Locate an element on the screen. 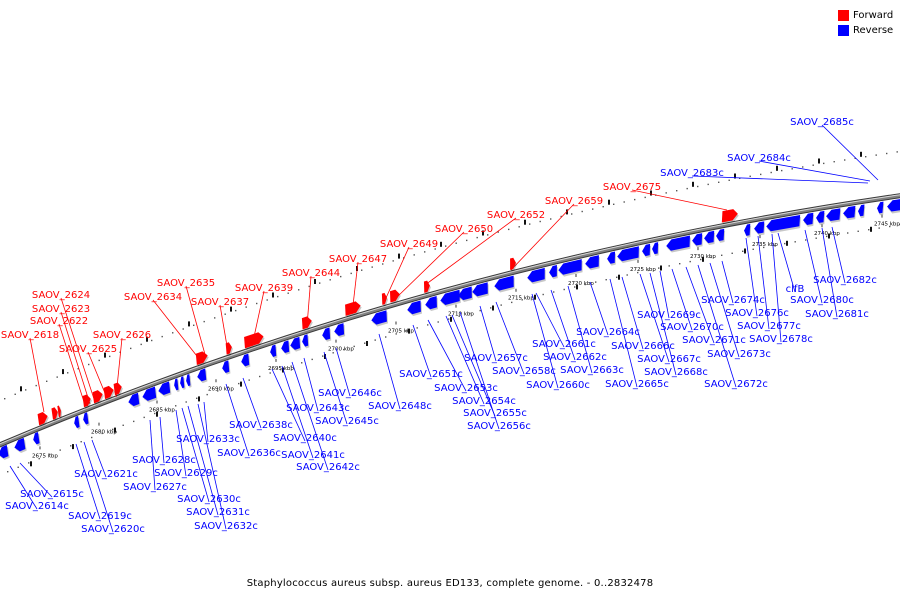 The width and height of the screenshot is (900, 600). gene-label: SAOV_2655c is located at coordinates (495, 413).